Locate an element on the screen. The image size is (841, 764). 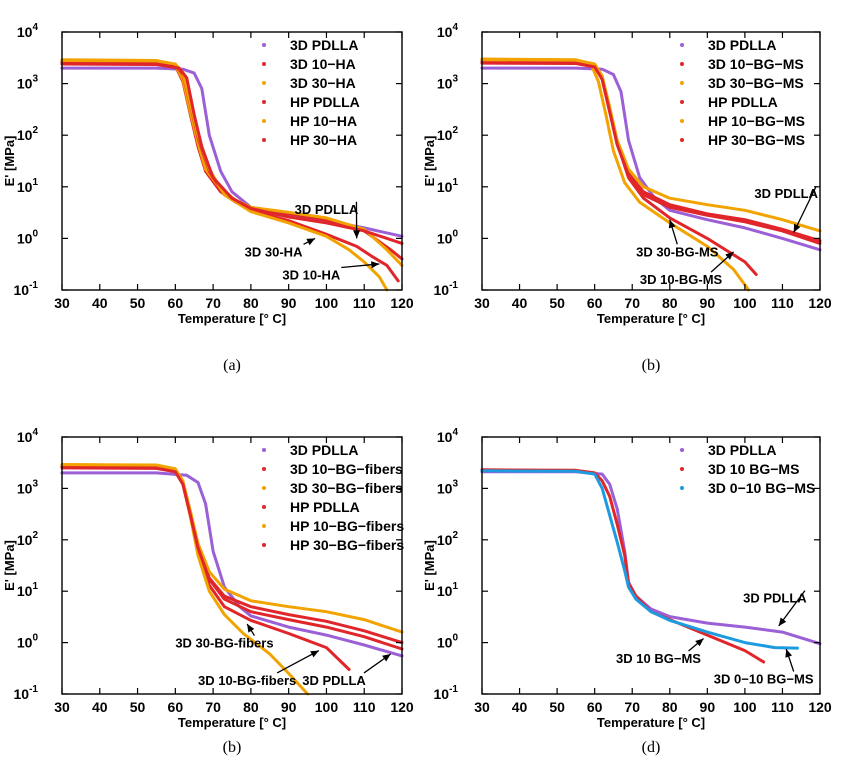
plot-frame is located at coordinates (651, 161).